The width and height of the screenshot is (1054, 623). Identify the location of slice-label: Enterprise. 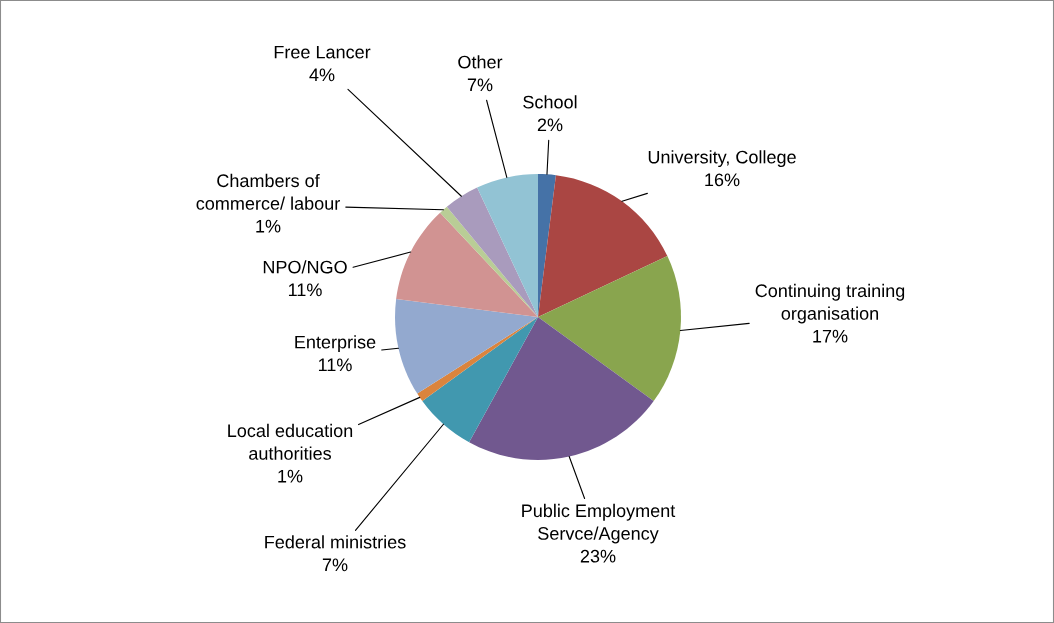
(335, 344).